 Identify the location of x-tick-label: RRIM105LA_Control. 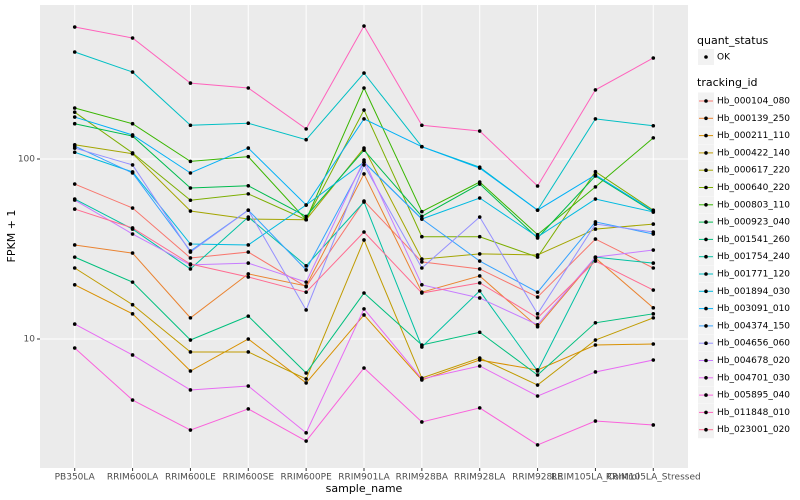
(595, 478).